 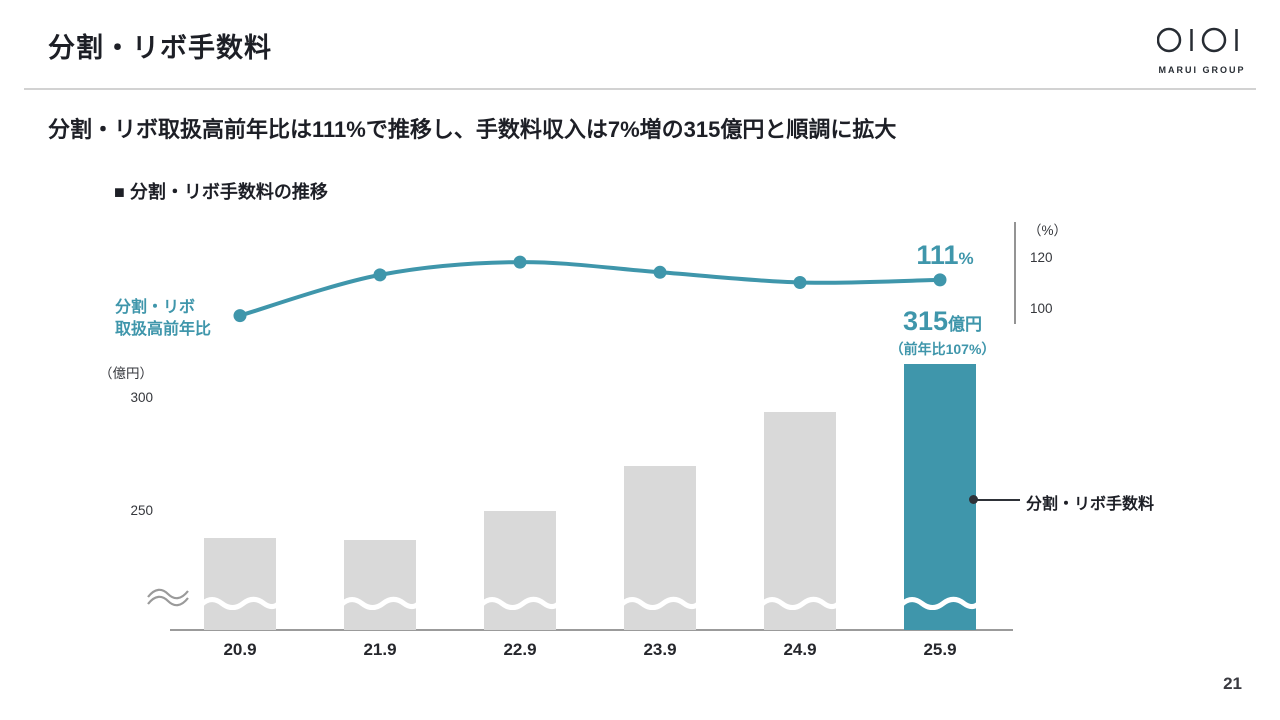 I want to click on line-series-label-line1: 分割・リボ, so click(x=155, y=307).